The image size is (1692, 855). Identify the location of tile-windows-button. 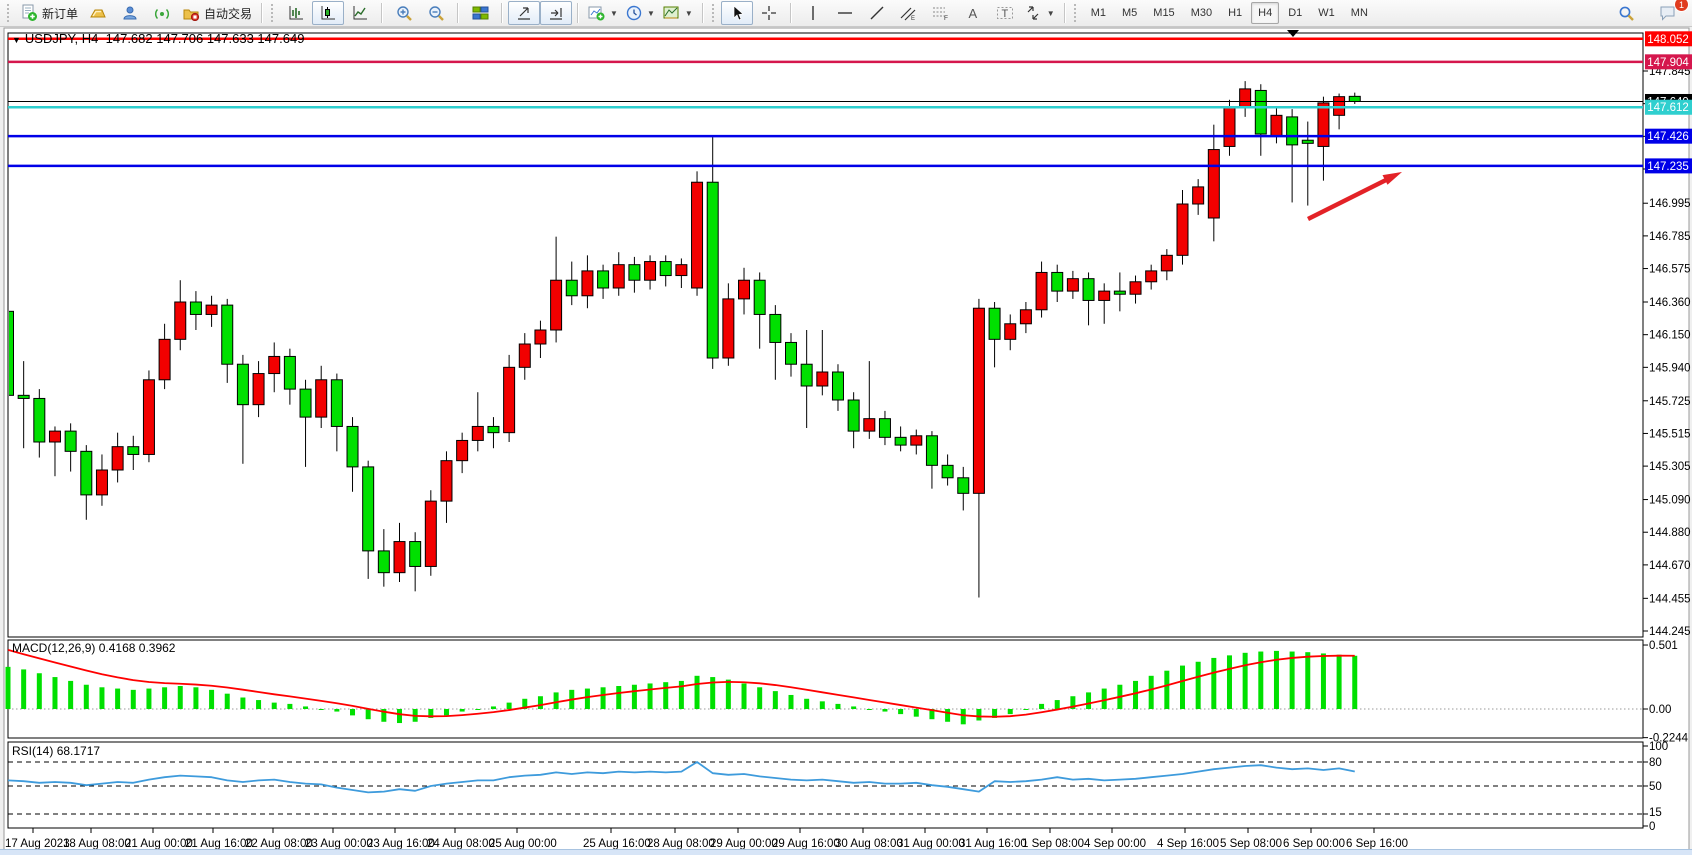
(480, 13).